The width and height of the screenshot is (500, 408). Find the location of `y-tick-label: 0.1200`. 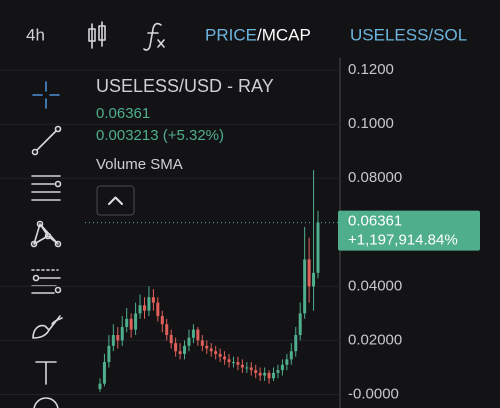

y-tick-label: 0.1200 is located at coordinates (371, 69).